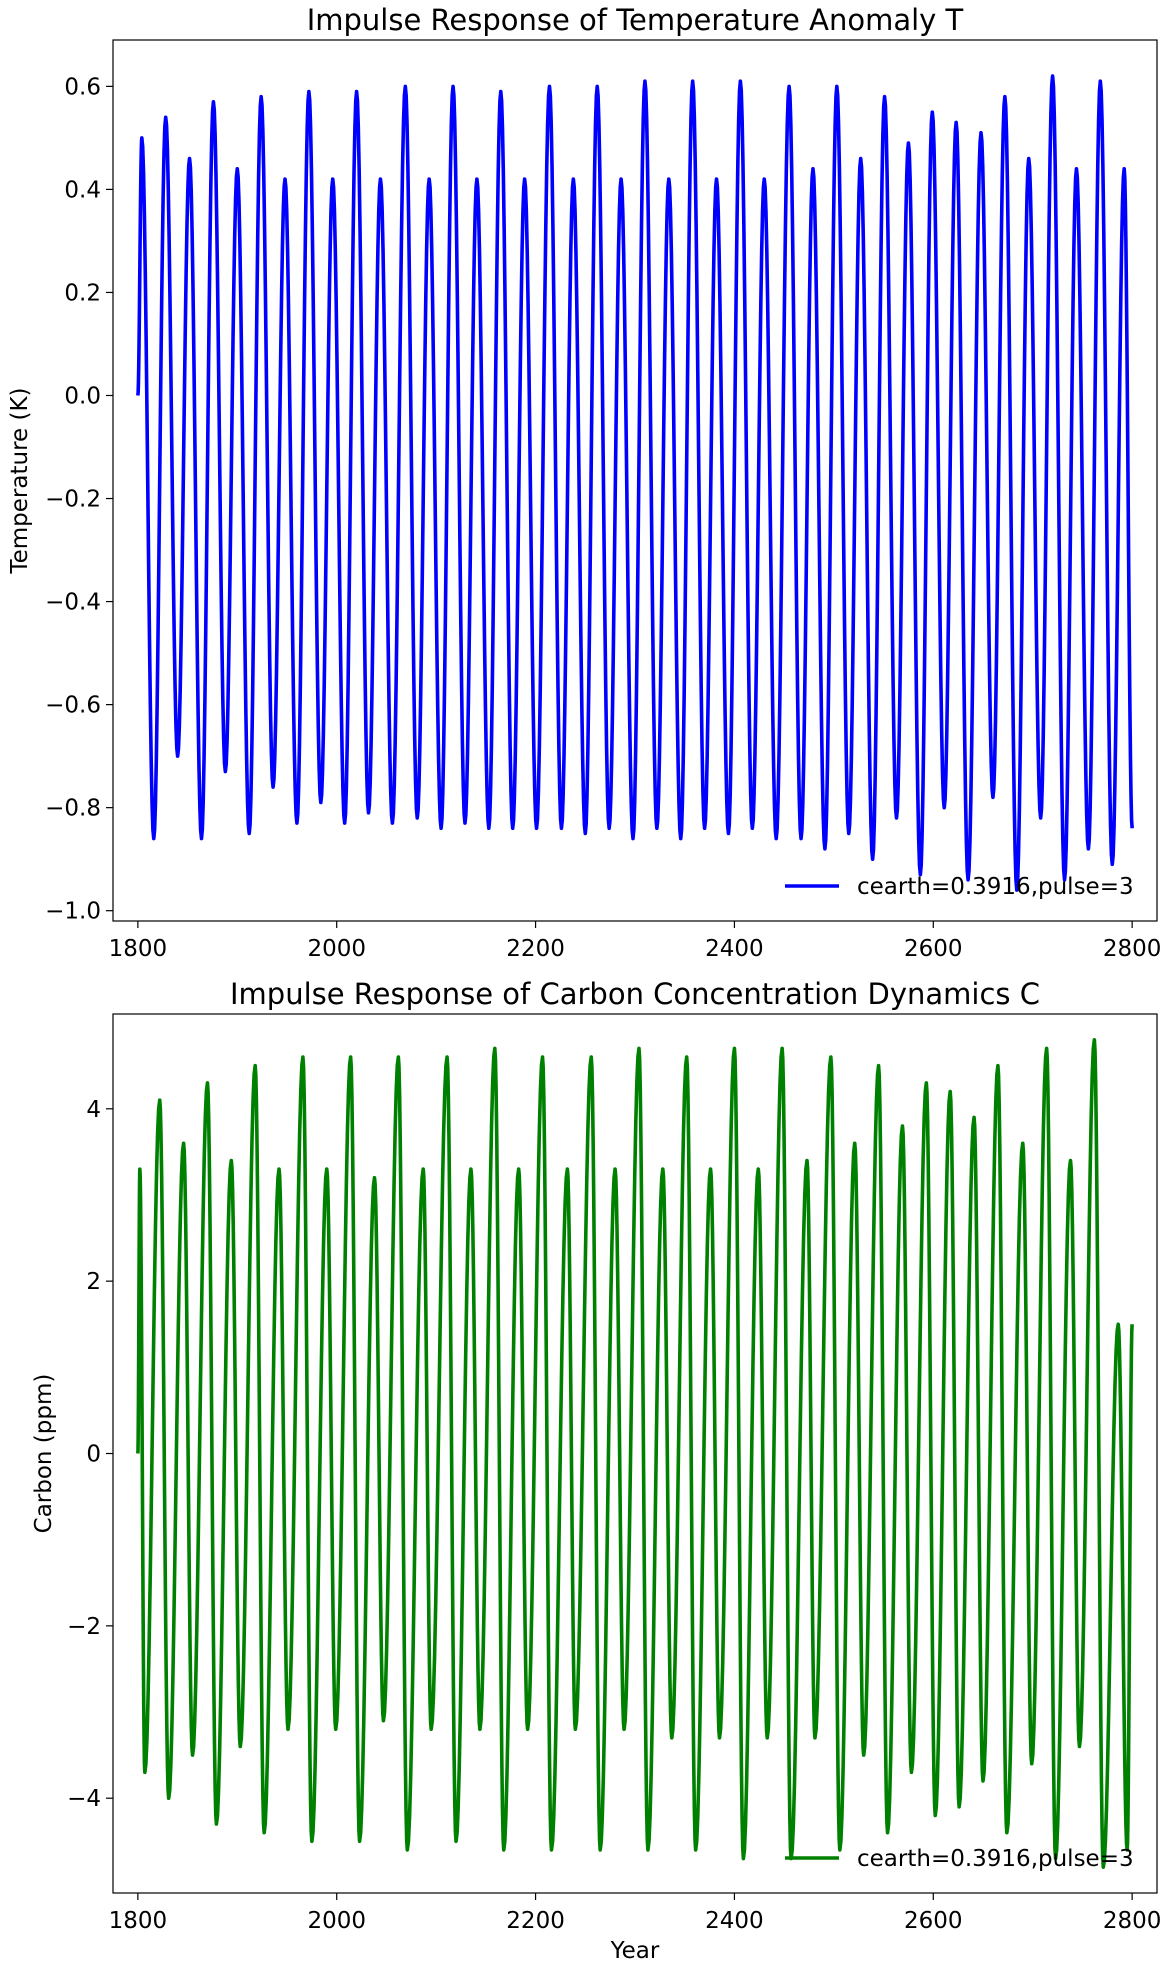 This screenshot has width=1166, height=1966. What do you see at coordinates (93, 1455) in the screenshot?
I see `y-tick-label: 0` at bounding box center [93, 1455].